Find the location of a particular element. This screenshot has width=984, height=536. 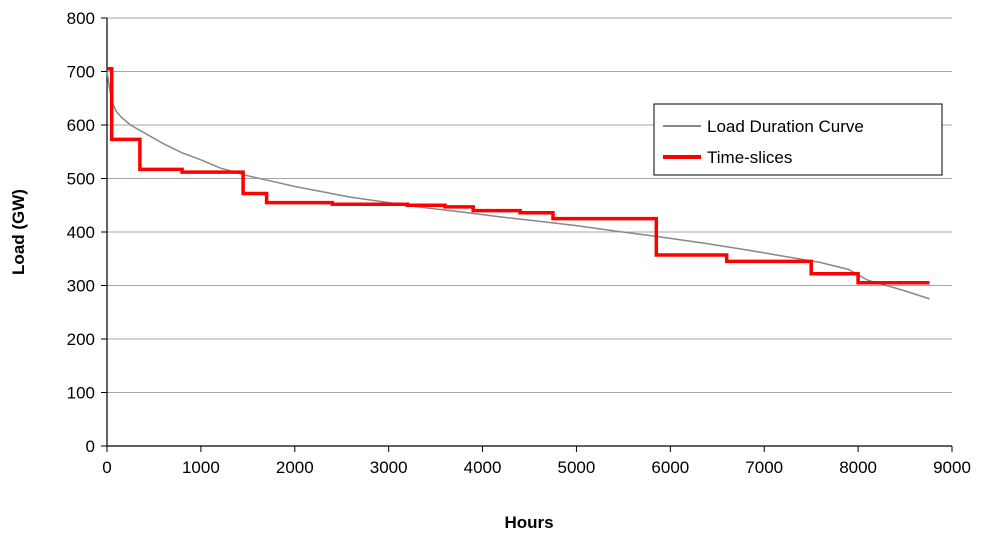

x-tick-label-7000: 7000 is located at coordinates (764, 467).